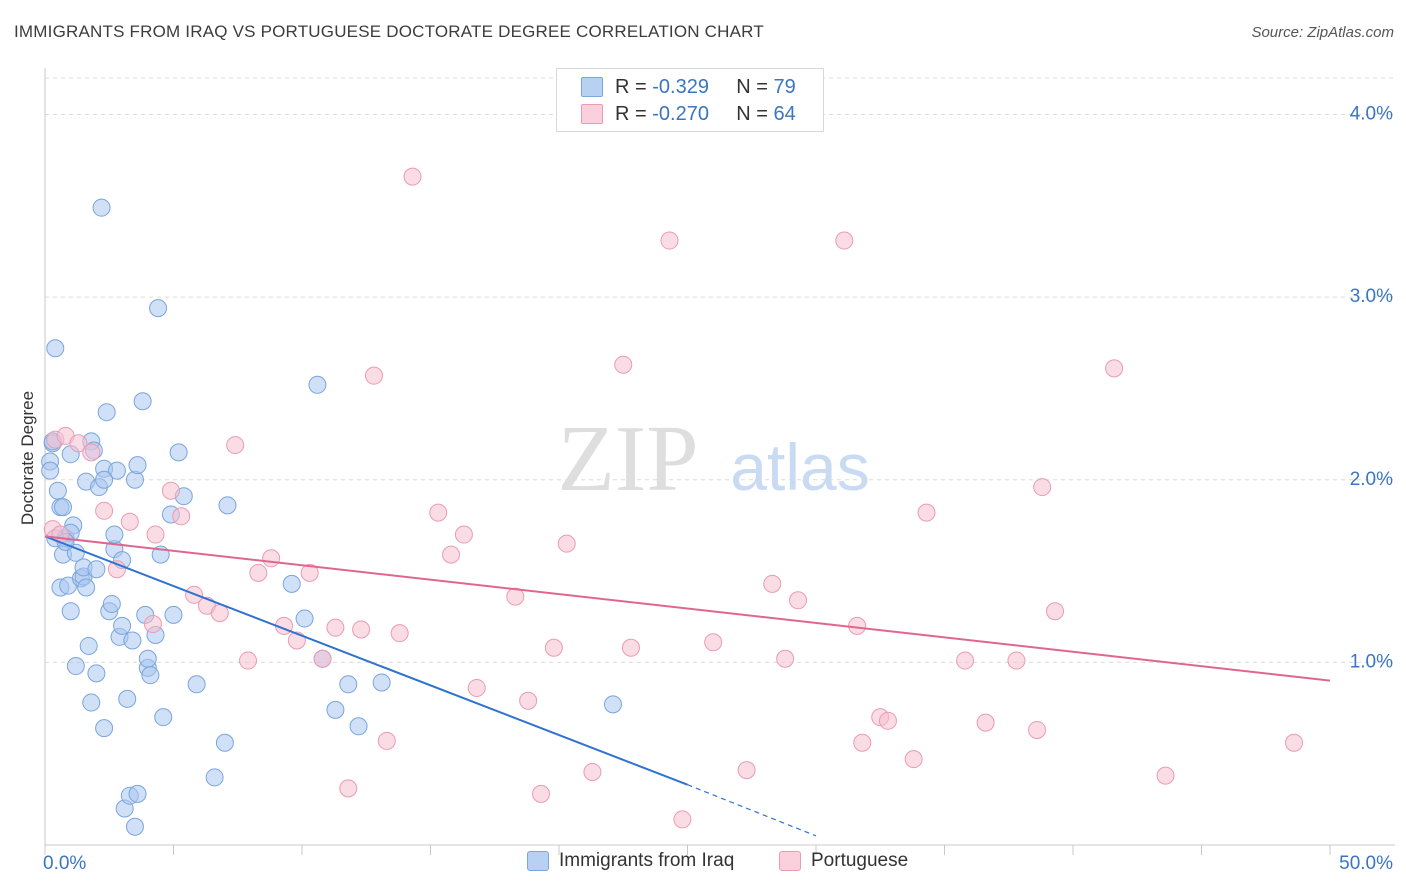  I want to click on y-tick-label: 2.0%, so click(1371, 479).